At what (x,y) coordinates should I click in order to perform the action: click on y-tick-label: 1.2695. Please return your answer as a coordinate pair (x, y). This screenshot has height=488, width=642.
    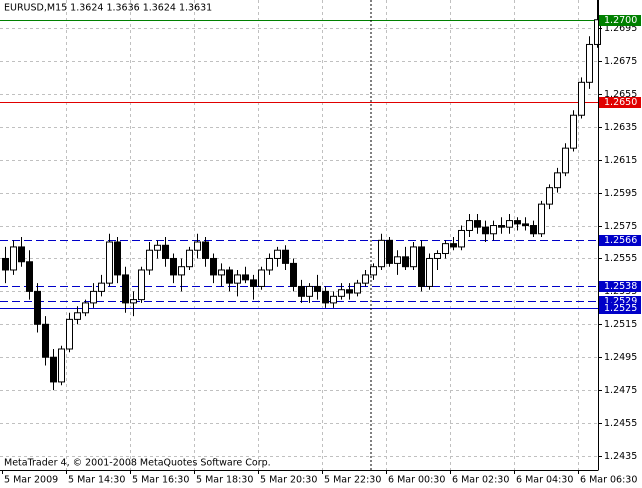
    Looking at the image, I should click on (620, 28).